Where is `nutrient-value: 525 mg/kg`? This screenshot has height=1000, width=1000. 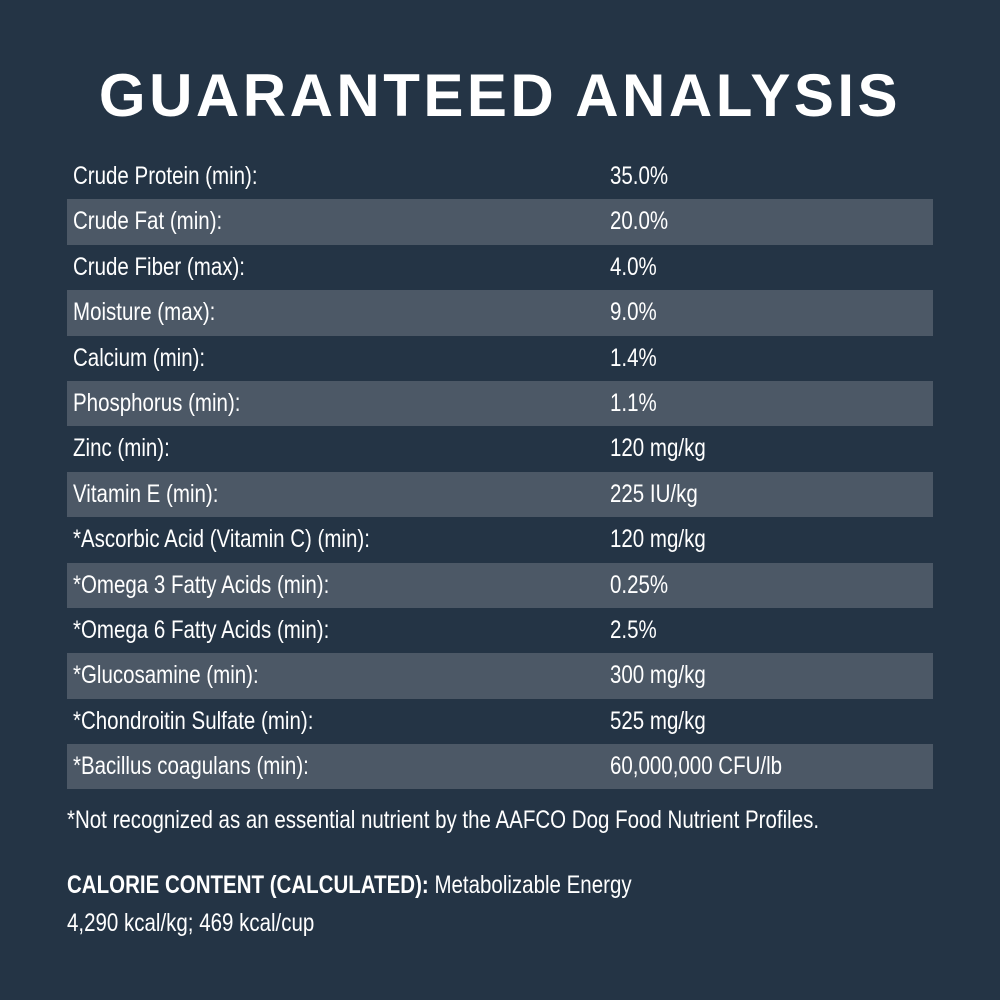
nutrient-value: 525 mg/kg is located at coordinates (658, 720).